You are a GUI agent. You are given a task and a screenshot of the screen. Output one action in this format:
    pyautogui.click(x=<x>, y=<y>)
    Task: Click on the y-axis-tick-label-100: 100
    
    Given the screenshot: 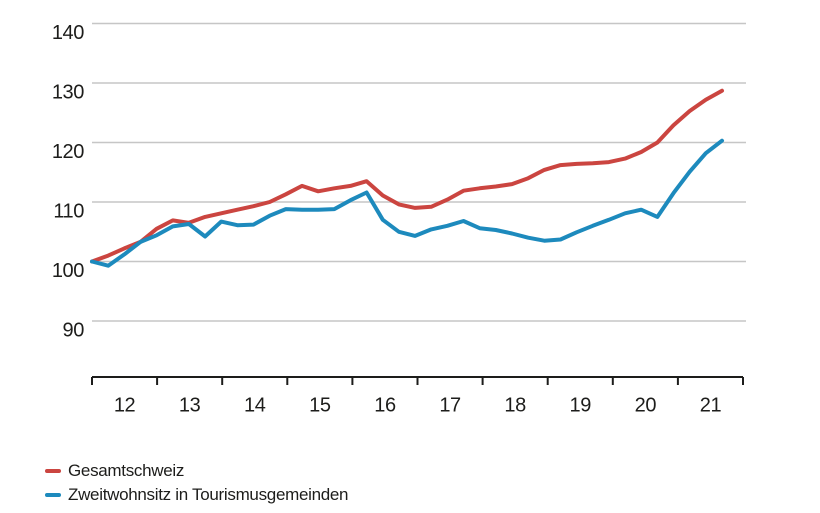 What is the action you would take?
    pyautogui.click(x=68, y=271)
    